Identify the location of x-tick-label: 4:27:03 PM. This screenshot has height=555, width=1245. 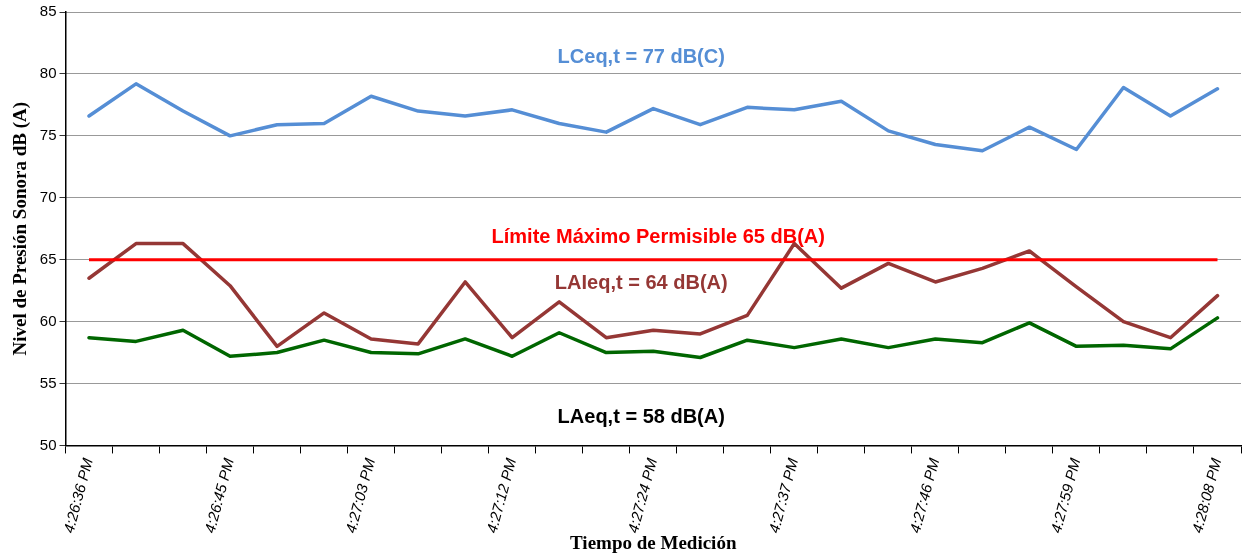
(360, 495).